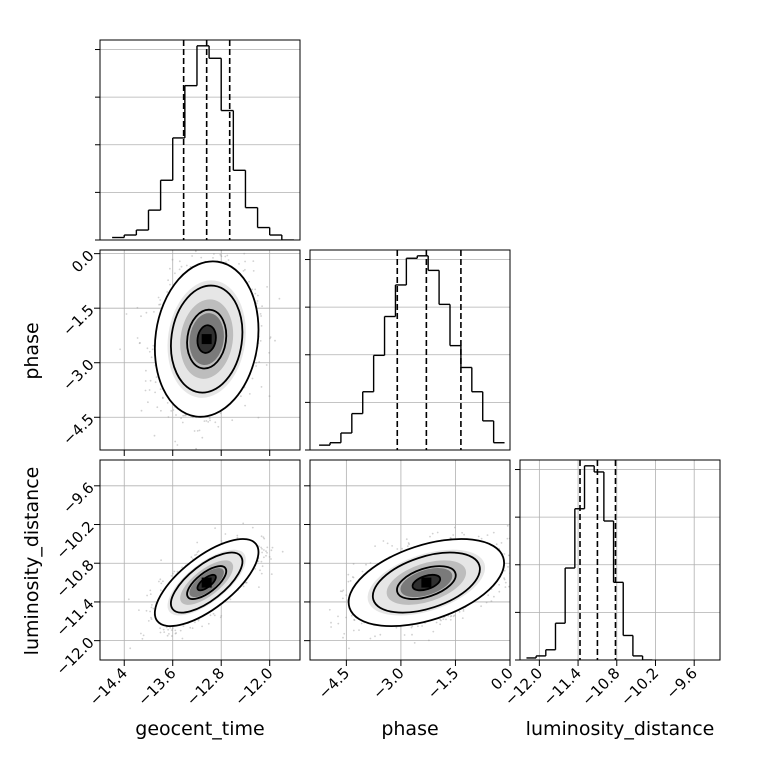 This screenshot has width=760, height=760. I want to click on pair-panel-geocent-time-vs-phase: −4.5−3.0−1.50.0, so click(180, 342).